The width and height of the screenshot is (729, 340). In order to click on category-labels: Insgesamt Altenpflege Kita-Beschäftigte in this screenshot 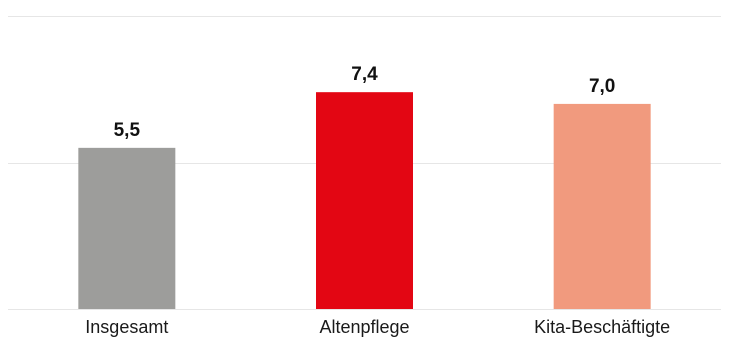, I will do `click(377, 327)`.